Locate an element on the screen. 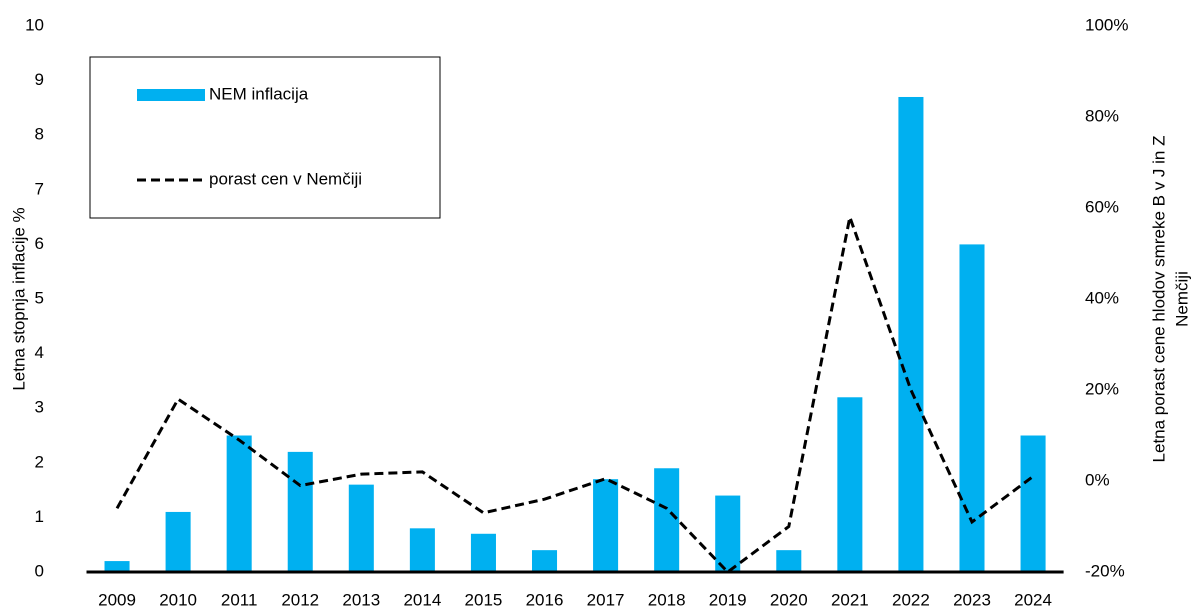  x-tick-label: 2021 is located at coordinates (850, 599).